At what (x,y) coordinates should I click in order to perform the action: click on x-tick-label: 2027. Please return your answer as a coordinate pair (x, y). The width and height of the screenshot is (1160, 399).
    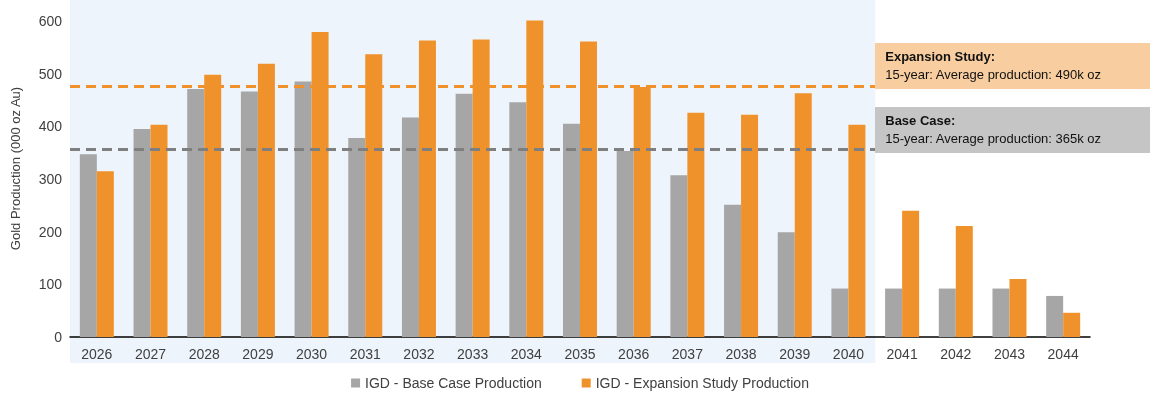
    Looking at the image, I should click on (150, 354).